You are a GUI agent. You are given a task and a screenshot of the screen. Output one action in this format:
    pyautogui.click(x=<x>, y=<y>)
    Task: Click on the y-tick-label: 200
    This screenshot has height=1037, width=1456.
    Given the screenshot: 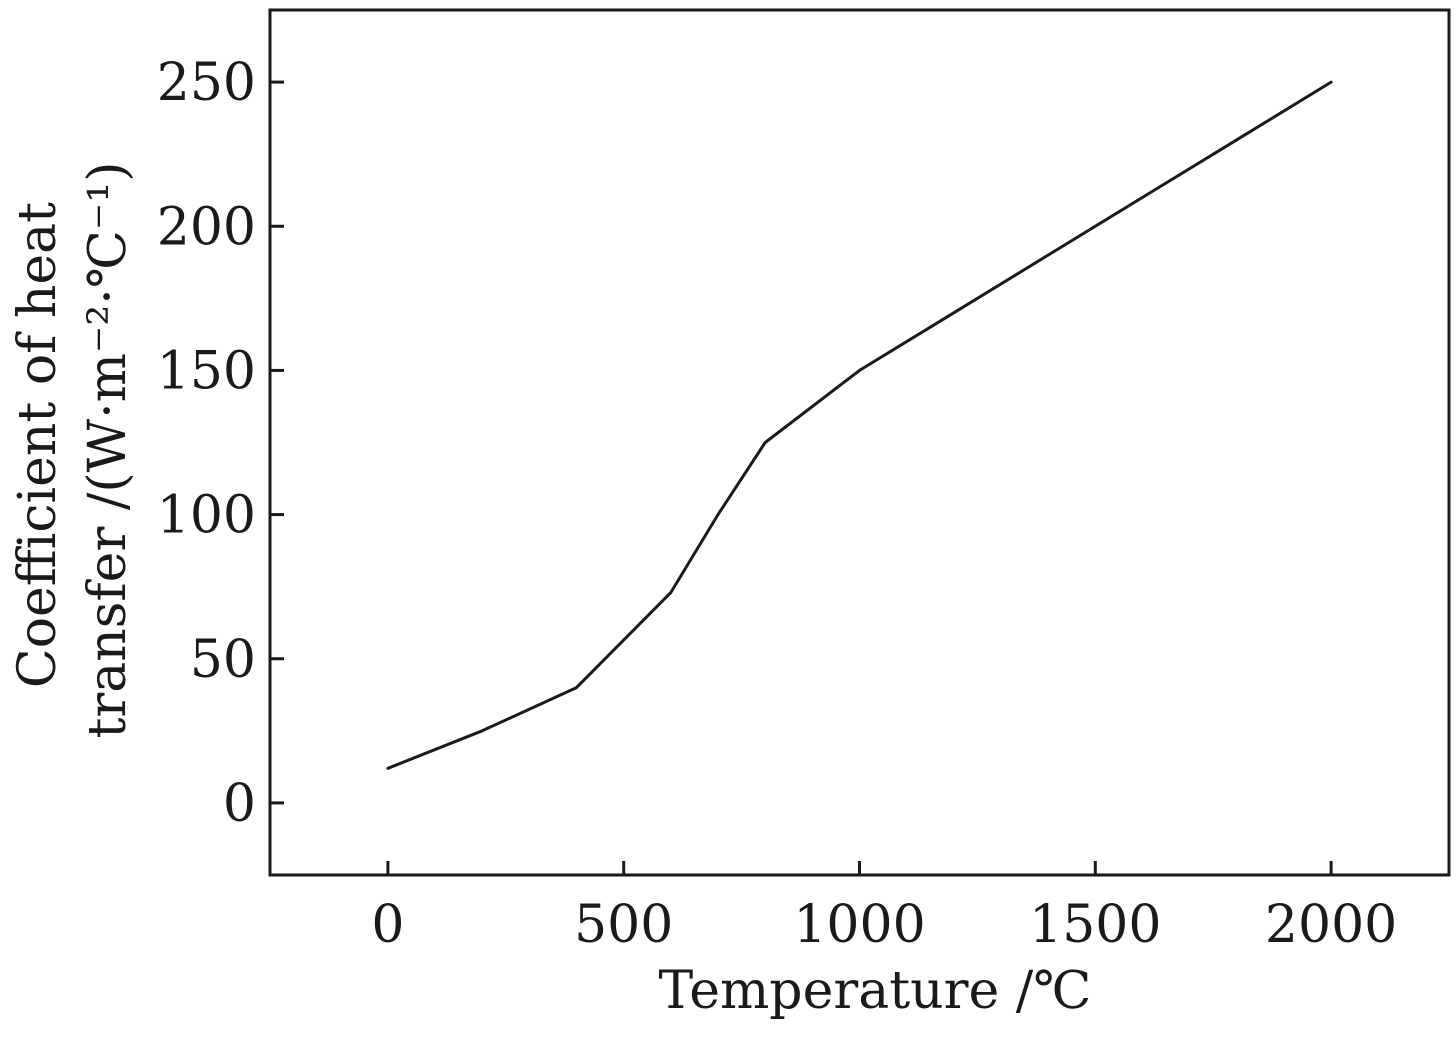 What is the action you would take?
    pyautogui.click(x=206, y=227)
    